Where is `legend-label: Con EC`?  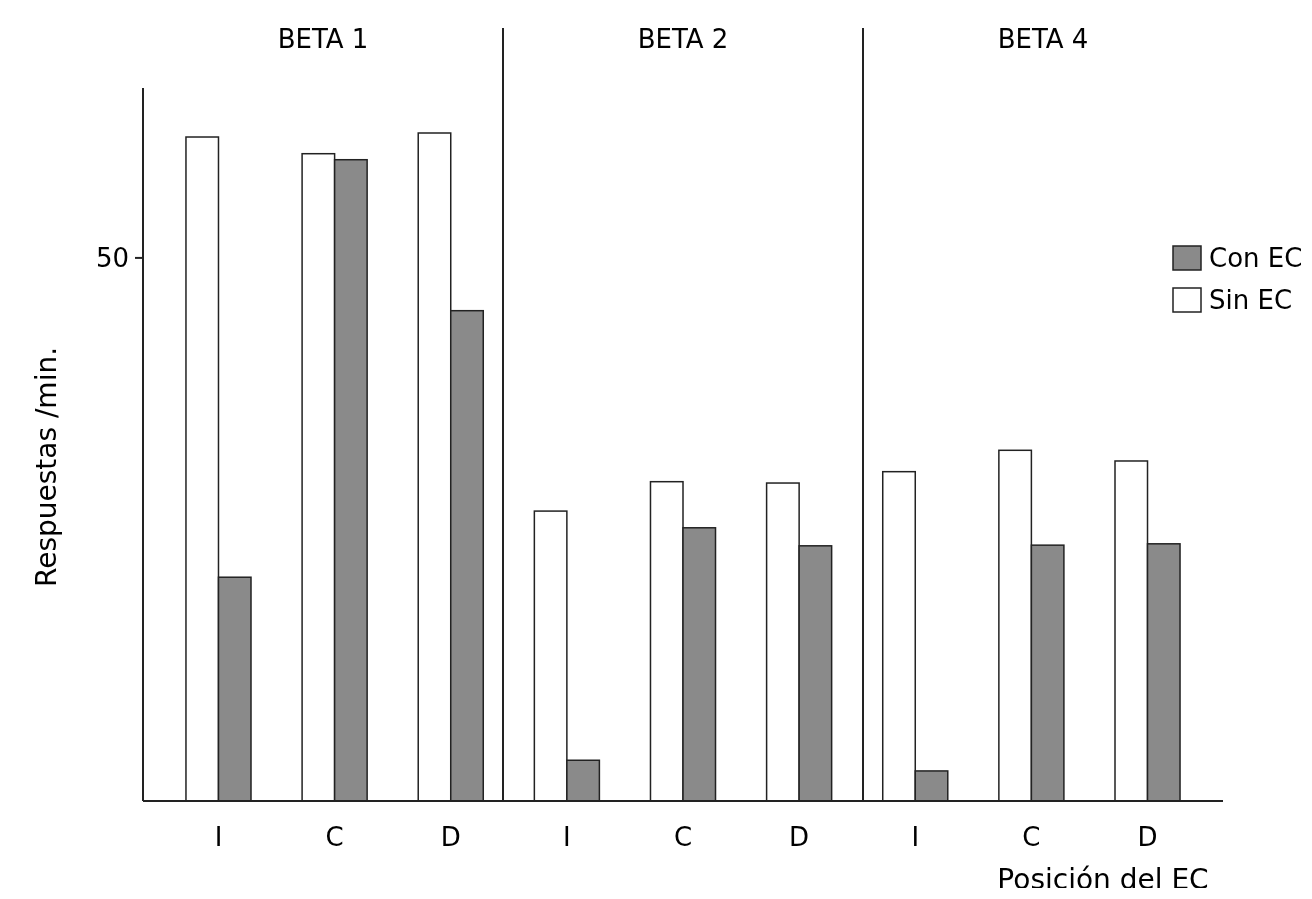 legend-label: Con EC is located at coordinates (1256, 258).